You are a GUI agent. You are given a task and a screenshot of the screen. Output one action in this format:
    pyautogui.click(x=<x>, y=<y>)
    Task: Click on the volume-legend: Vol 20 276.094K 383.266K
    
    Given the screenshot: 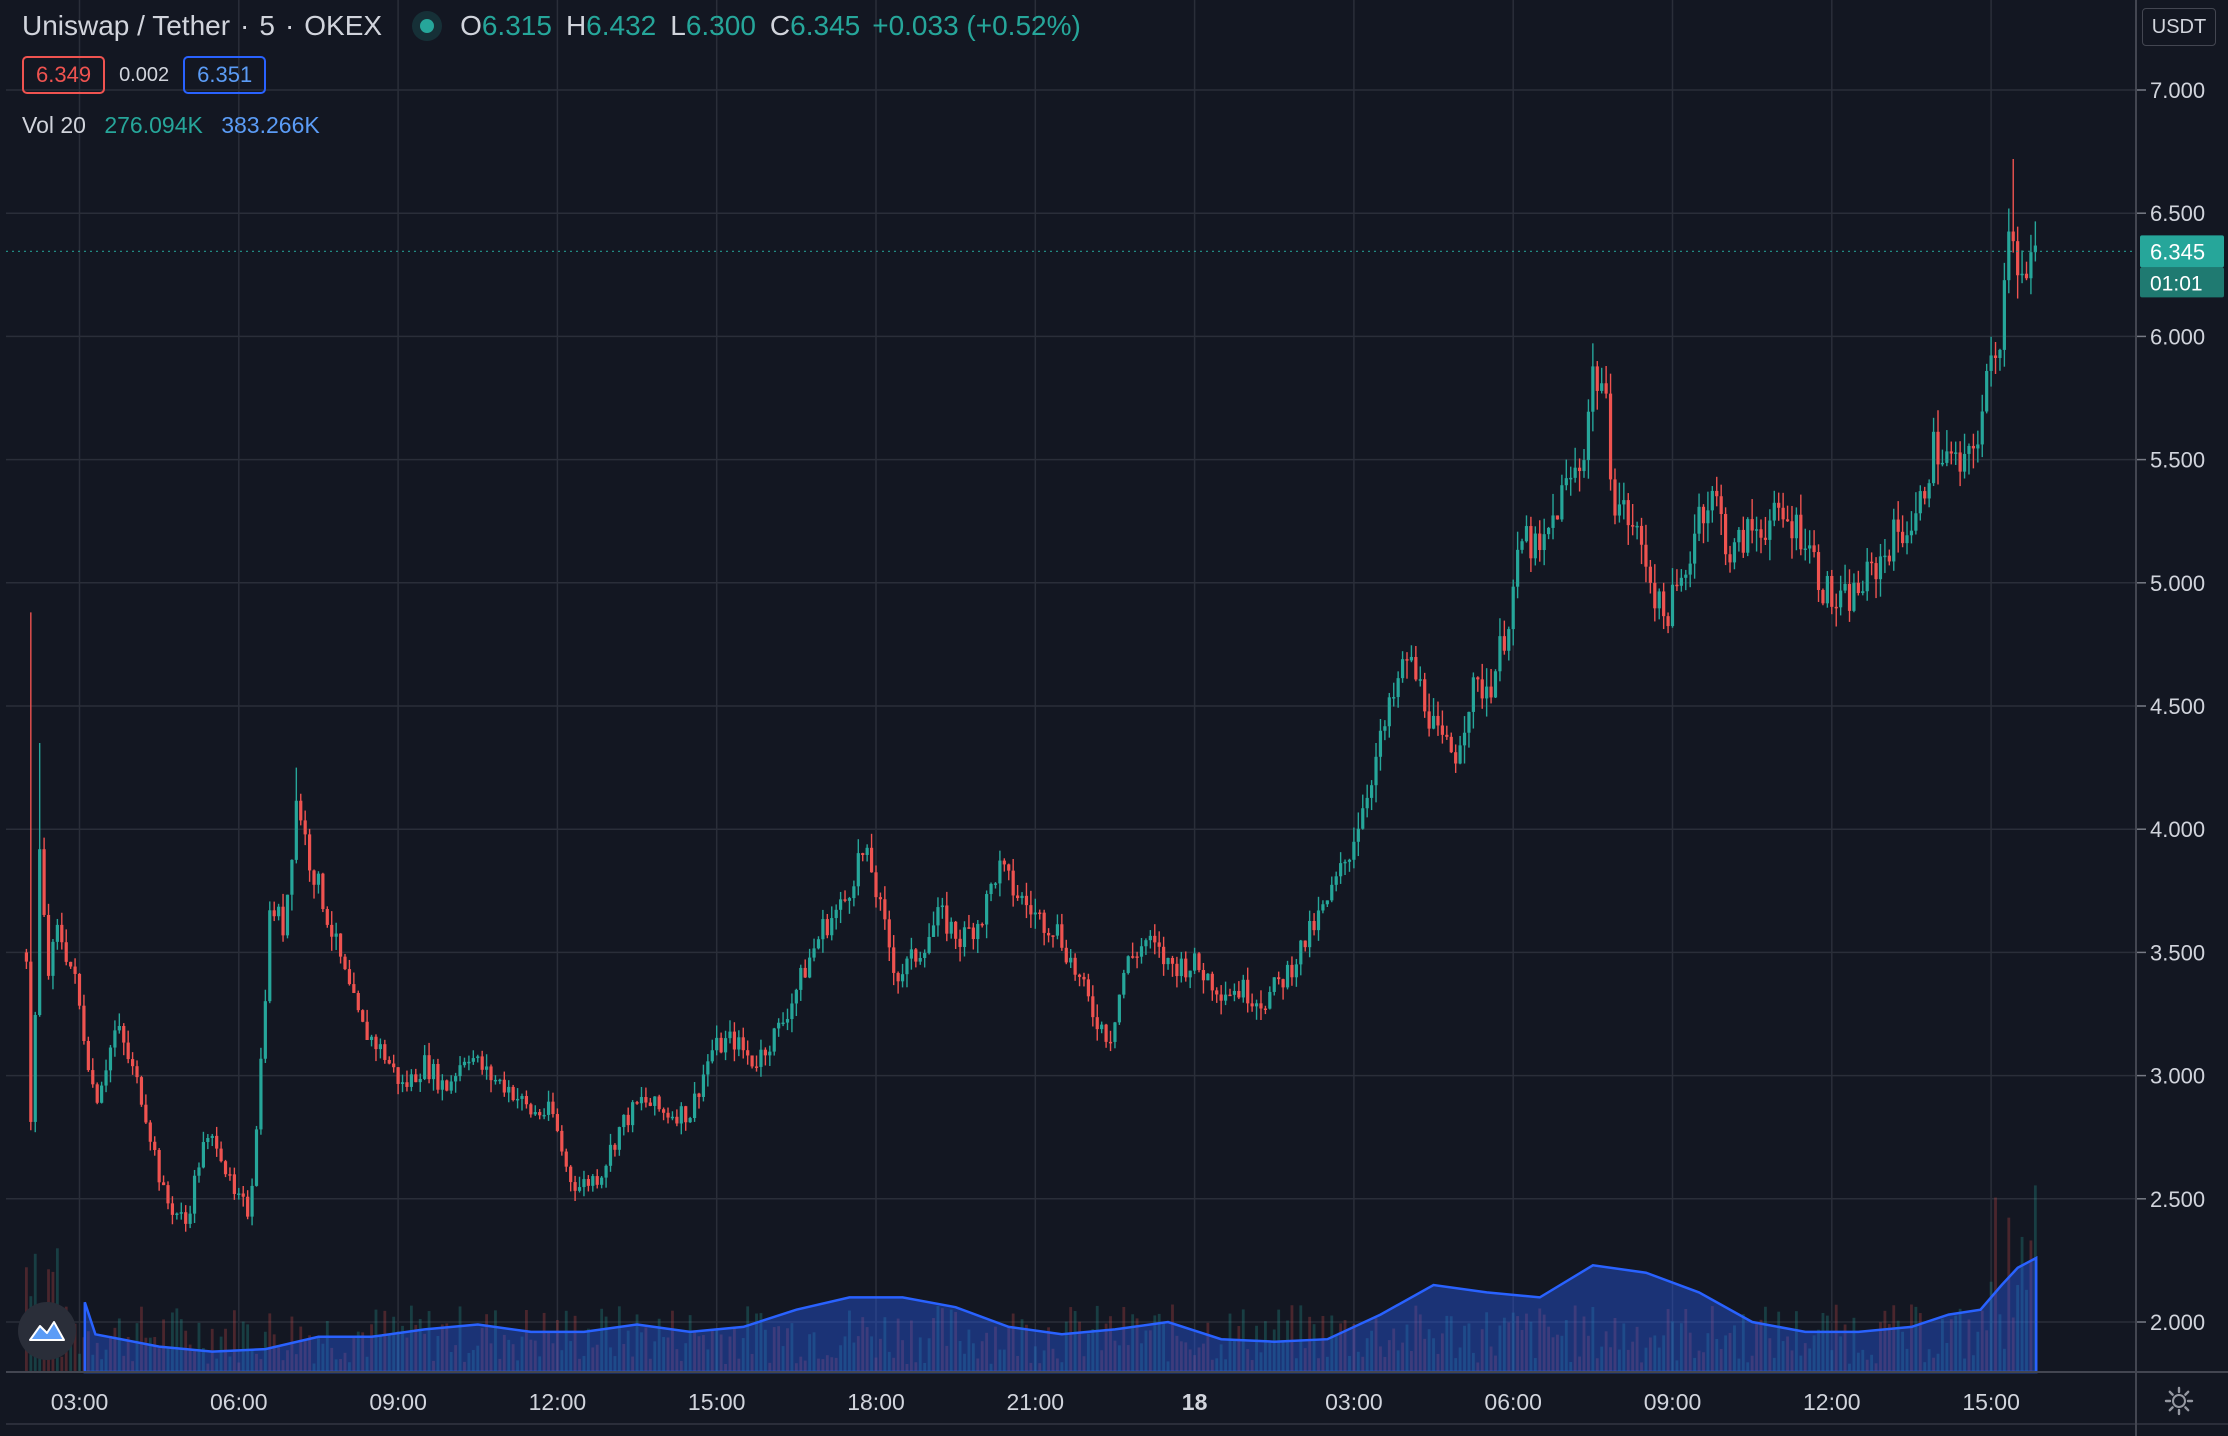 What is the action you would take?
    pyautogui.click(x=171, y=125)
    